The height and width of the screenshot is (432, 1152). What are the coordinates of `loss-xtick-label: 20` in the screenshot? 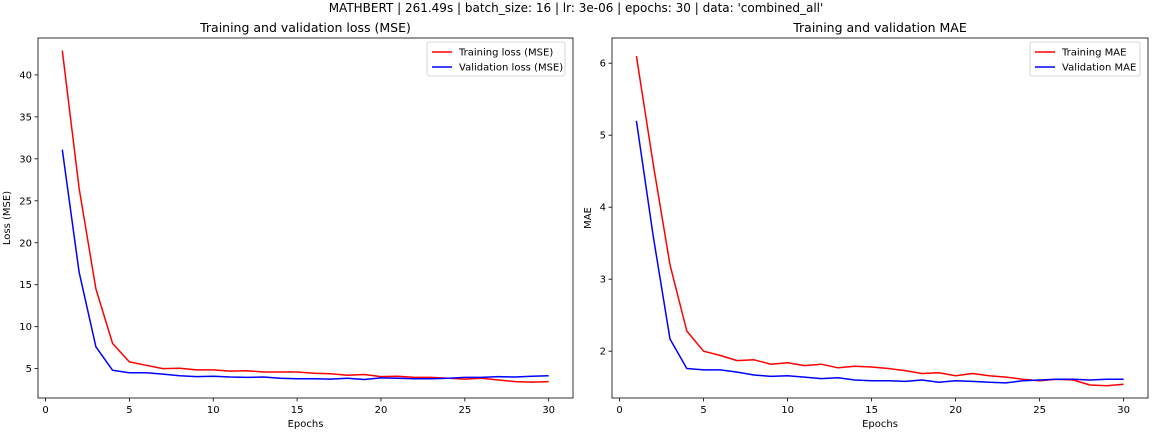 It's located at (381, 410).